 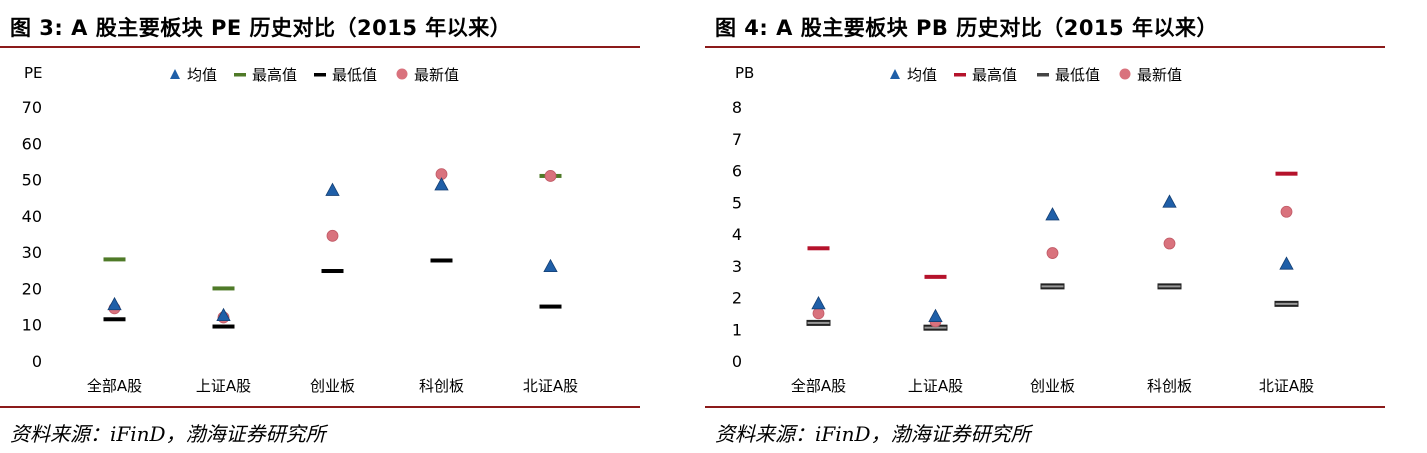 I want to click on y-tick-label: 2, so click(x=737, y=298).